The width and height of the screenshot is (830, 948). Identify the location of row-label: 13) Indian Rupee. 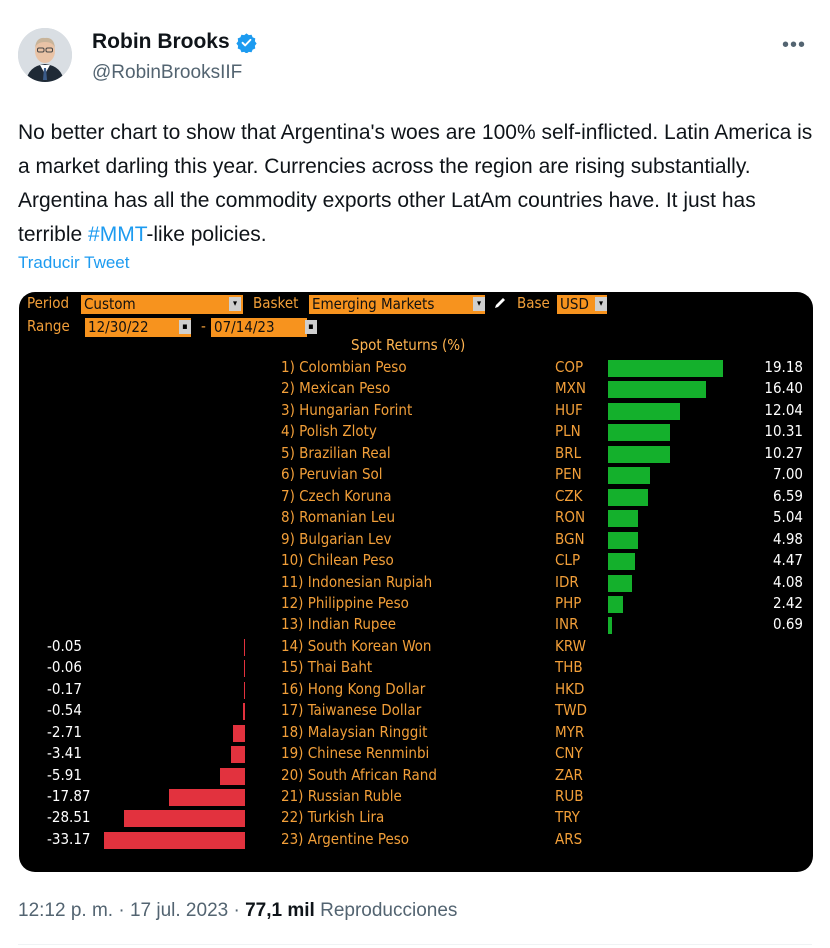
(339, 624).